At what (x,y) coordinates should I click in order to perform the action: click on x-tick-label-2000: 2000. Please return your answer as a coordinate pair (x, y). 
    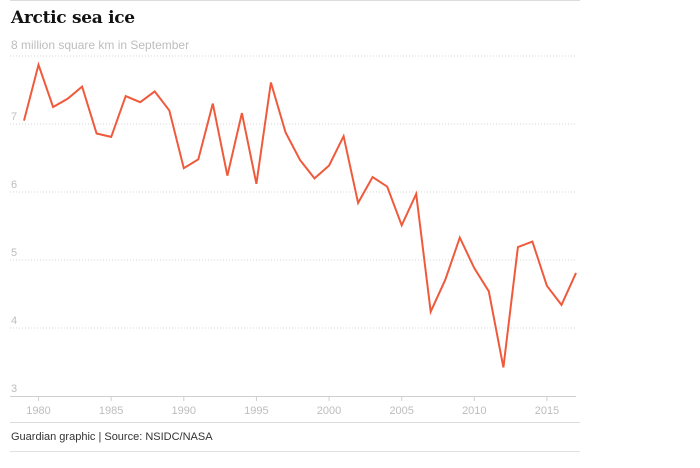
    Looking at the image, I should click on (329, 411).